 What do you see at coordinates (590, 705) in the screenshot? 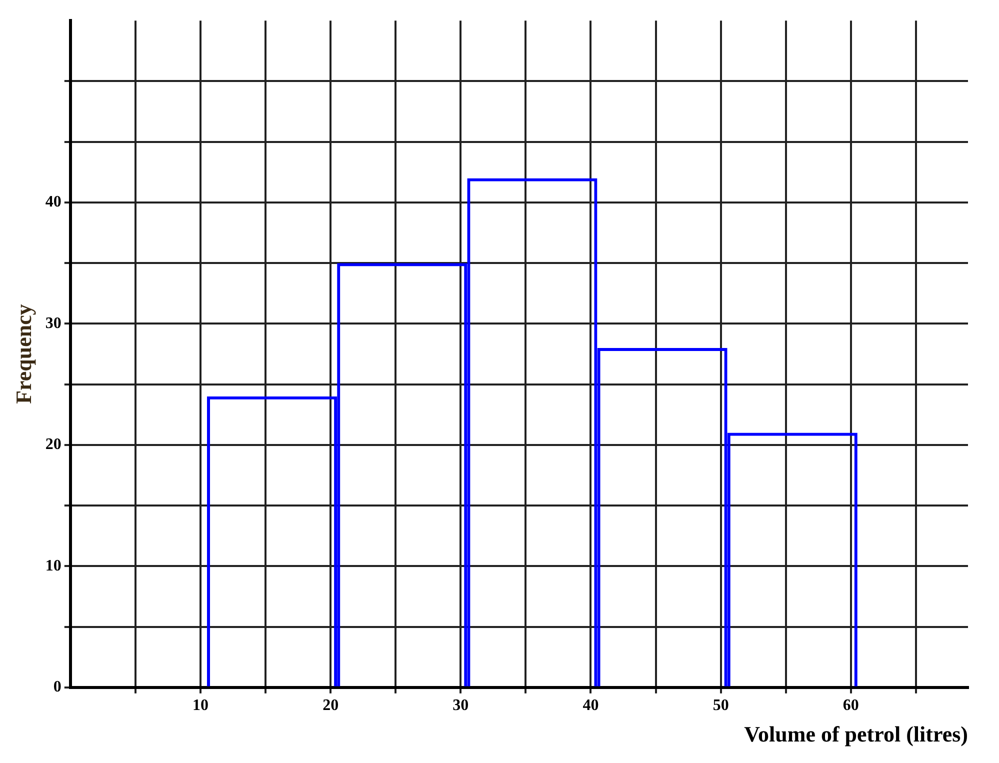
I see `x-tick-label: 40` at bounding box center [590, 705].